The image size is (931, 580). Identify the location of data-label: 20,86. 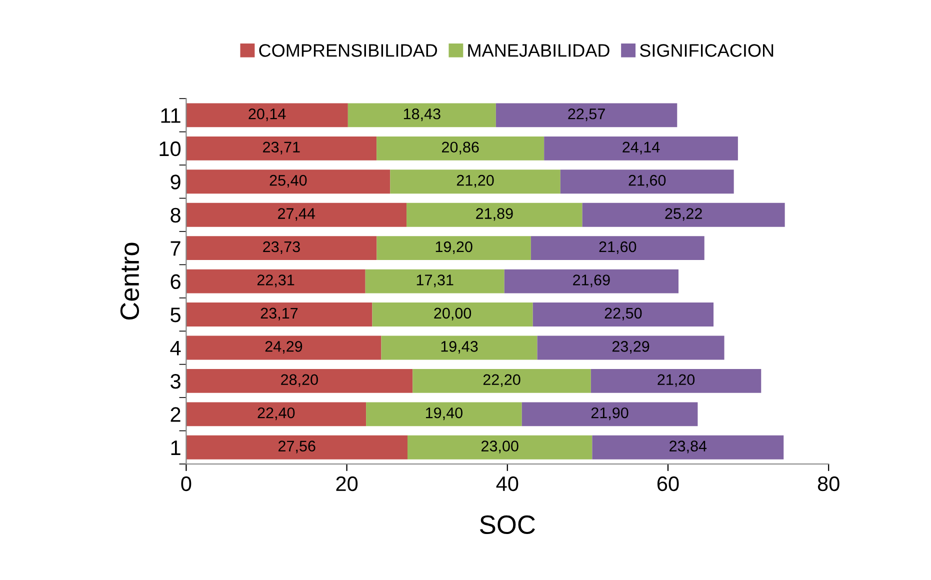
(460, 148).